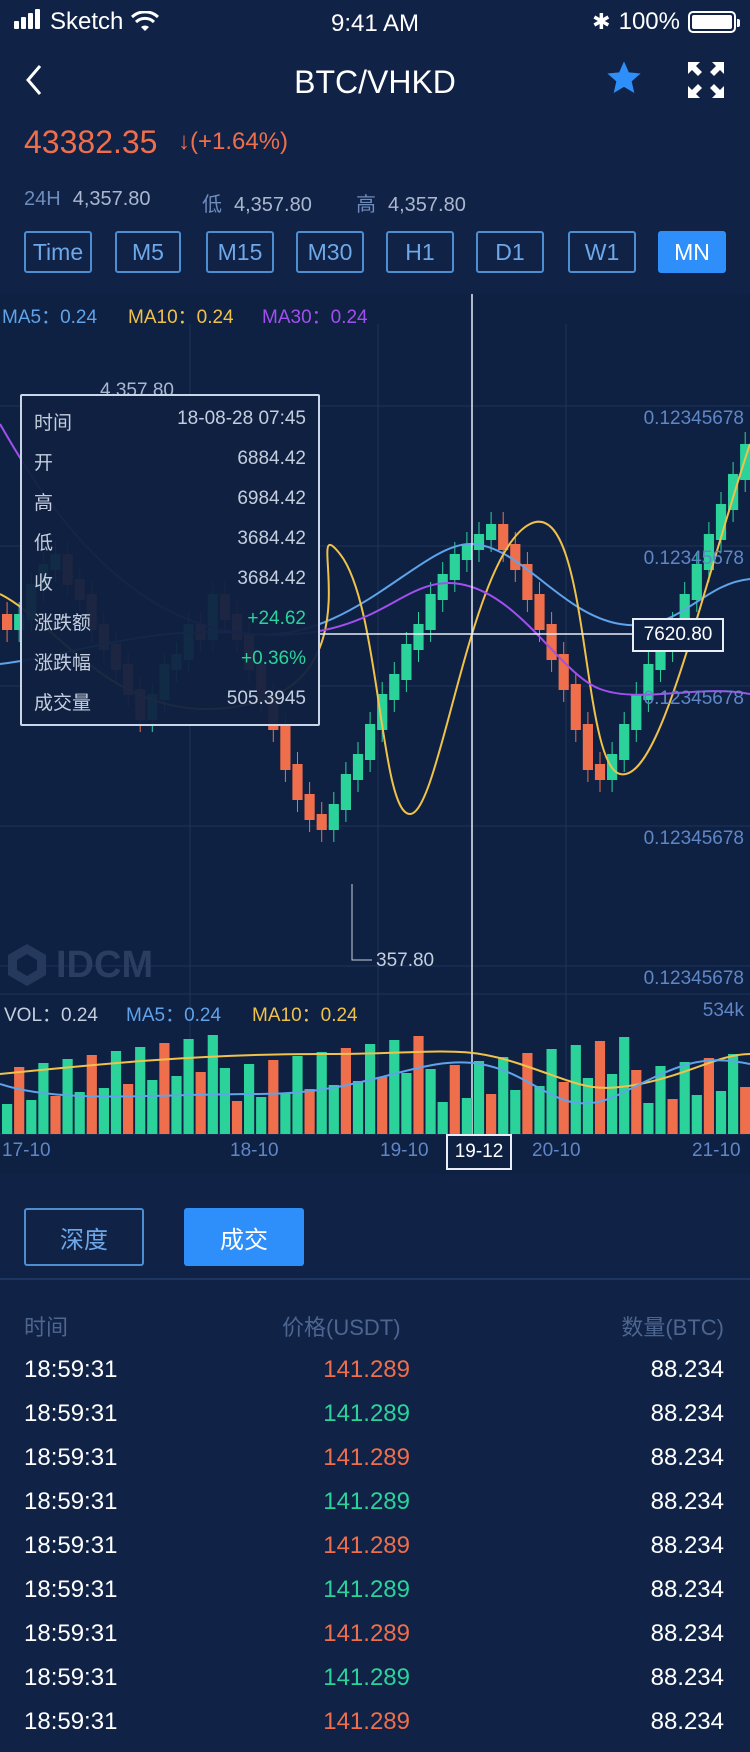  What do you see at coordinates (341, 1327) in the screenshot?
I see `header-price: 价格(USDT)` at bounding box center [341, 1327].